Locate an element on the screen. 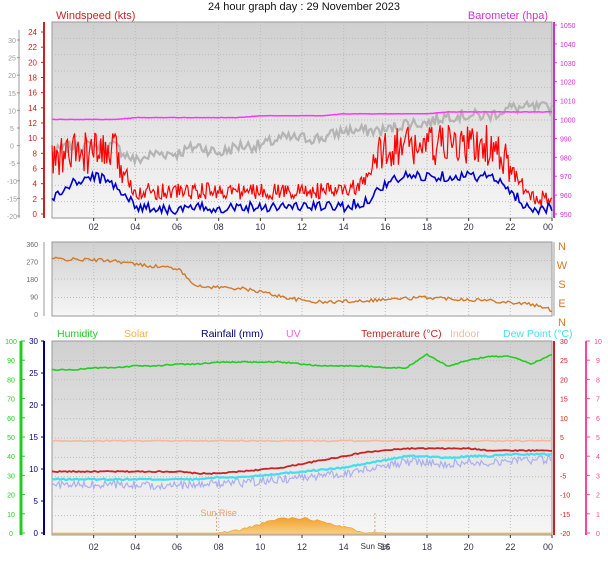  series-barometer-line is located at coordinates (301, 116).